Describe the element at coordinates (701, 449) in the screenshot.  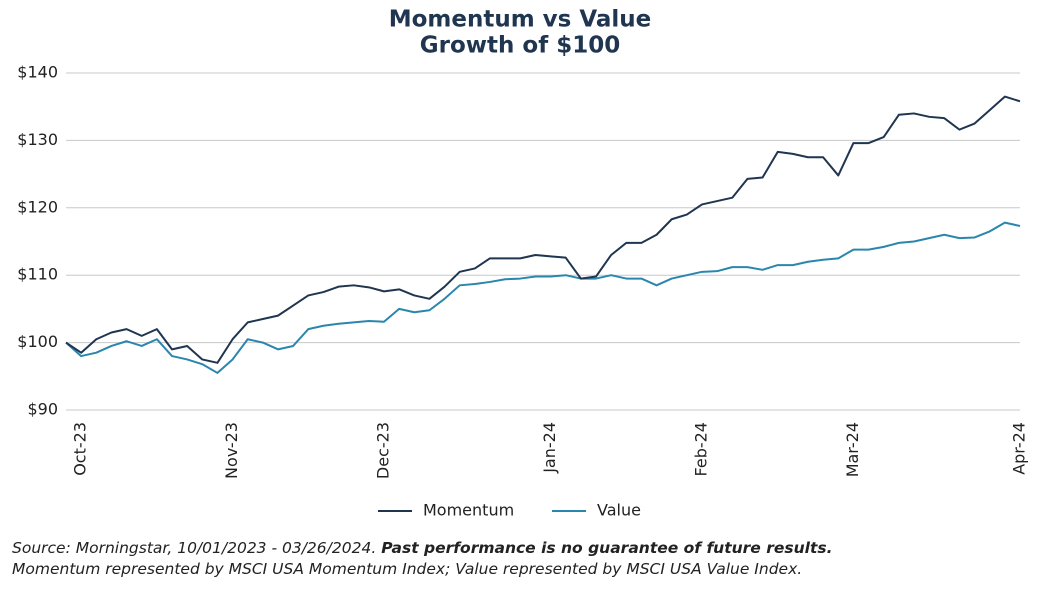
I see `x-tick-label: Feb-24` at that location.